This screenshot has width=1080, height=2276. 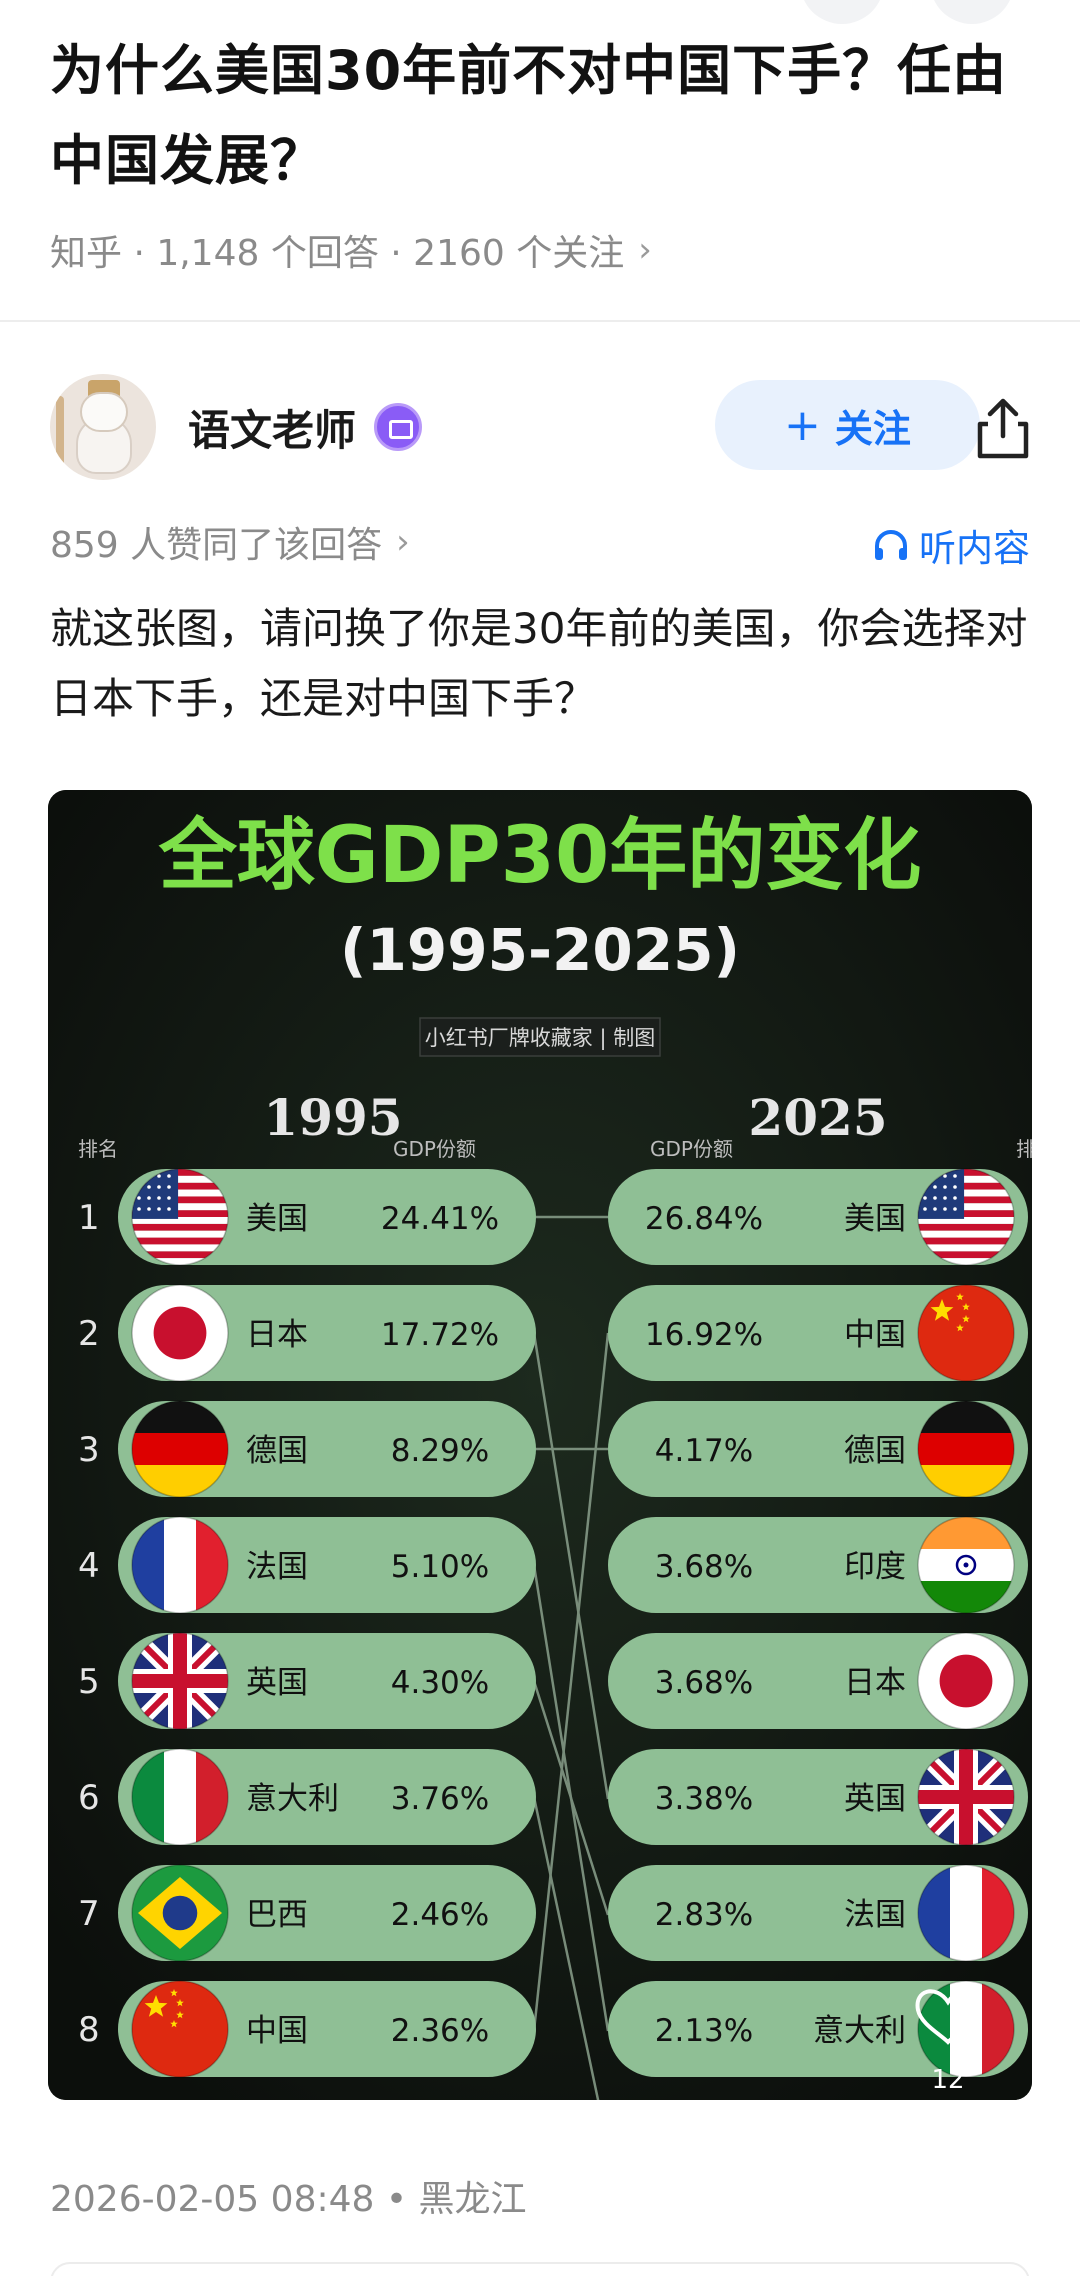 What do you see at coordinates (539, 663) in the screenshot?
I see `answer-body: 就这张图，请问换了你是30年前的美国，你会选择对日本下手，还是对中国下手？` at bounding box center [539, 663].